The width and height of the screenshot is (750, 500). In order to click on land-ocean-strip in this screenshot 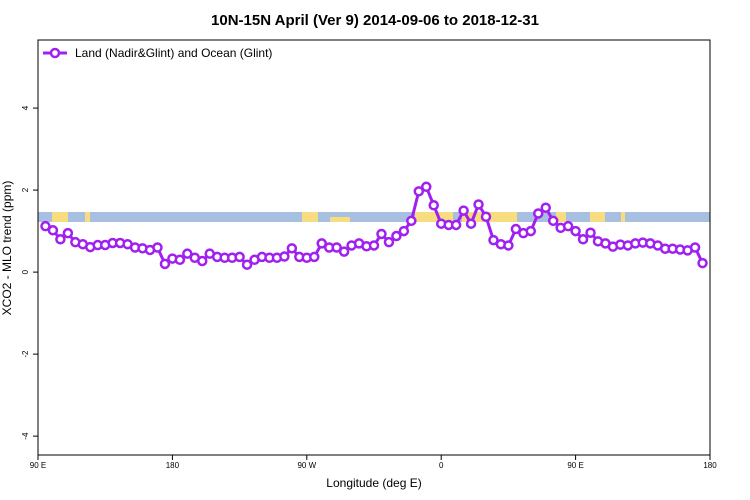, I will do `click(374, 217)`.